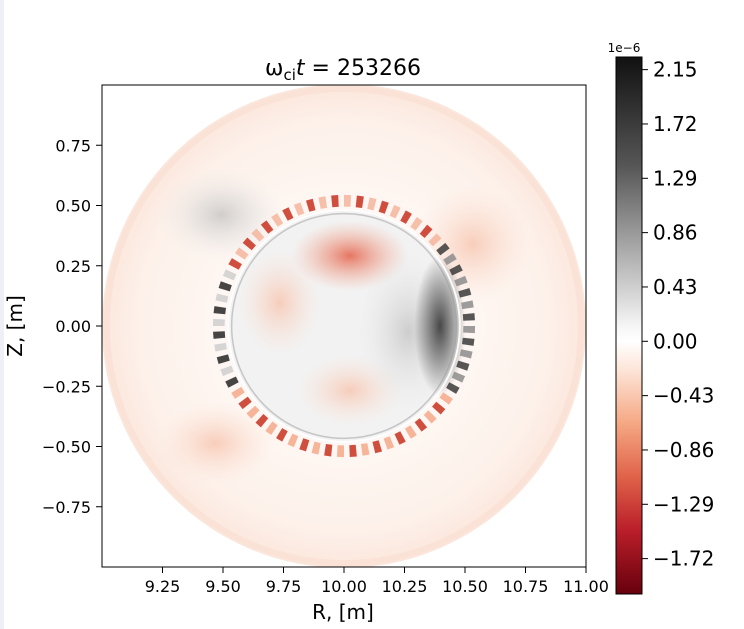  Describe the element at coordinates (675, 124) in the screenshot. I see `colorbar-tick-label: 1.72` at that location.